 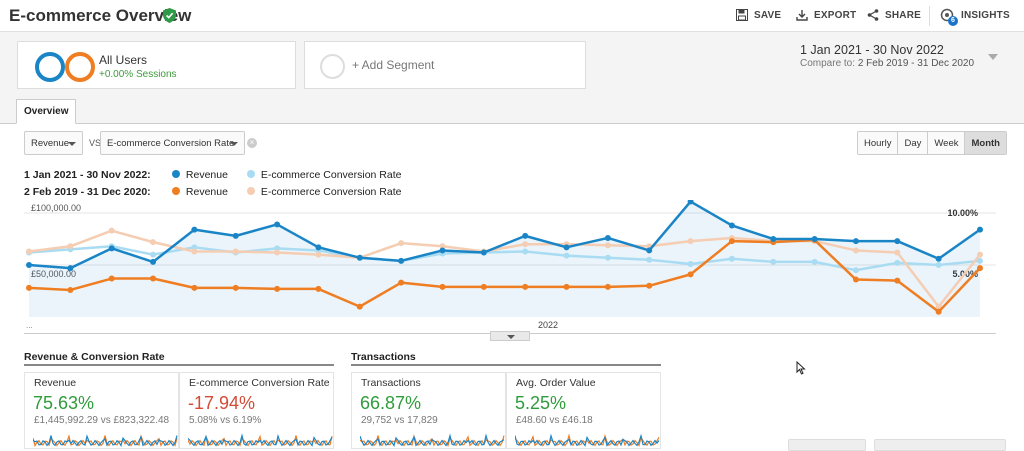 What do you see at coordinates (94, 357) in the screenshot?
I see `revenue-section-title: Revenue & Conversion Rate` at bounding box center [94, 357].